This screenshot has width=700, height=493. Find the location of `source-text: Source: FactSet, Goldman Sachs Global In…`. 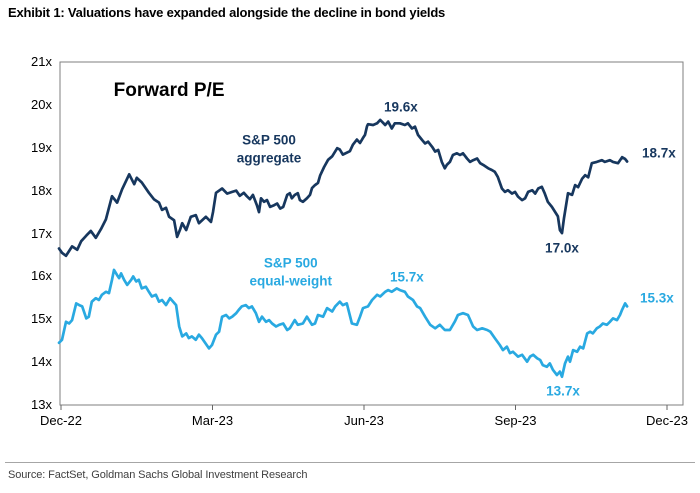

source-text: Source: FactSet, Goldman Sachs Global In… is located at coordinates (158, 475).